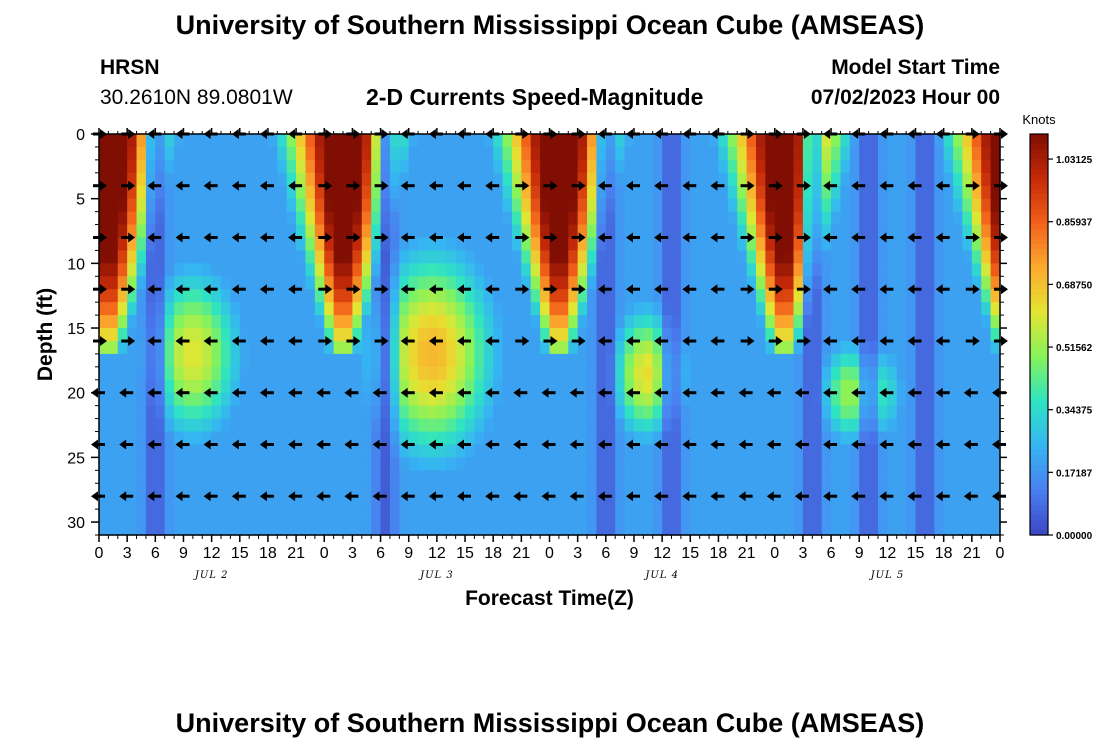  What do you see at coordinates (155, 553) in the screenshot?
I see `x-tick-label: 6` at bounding box center [155, 553].